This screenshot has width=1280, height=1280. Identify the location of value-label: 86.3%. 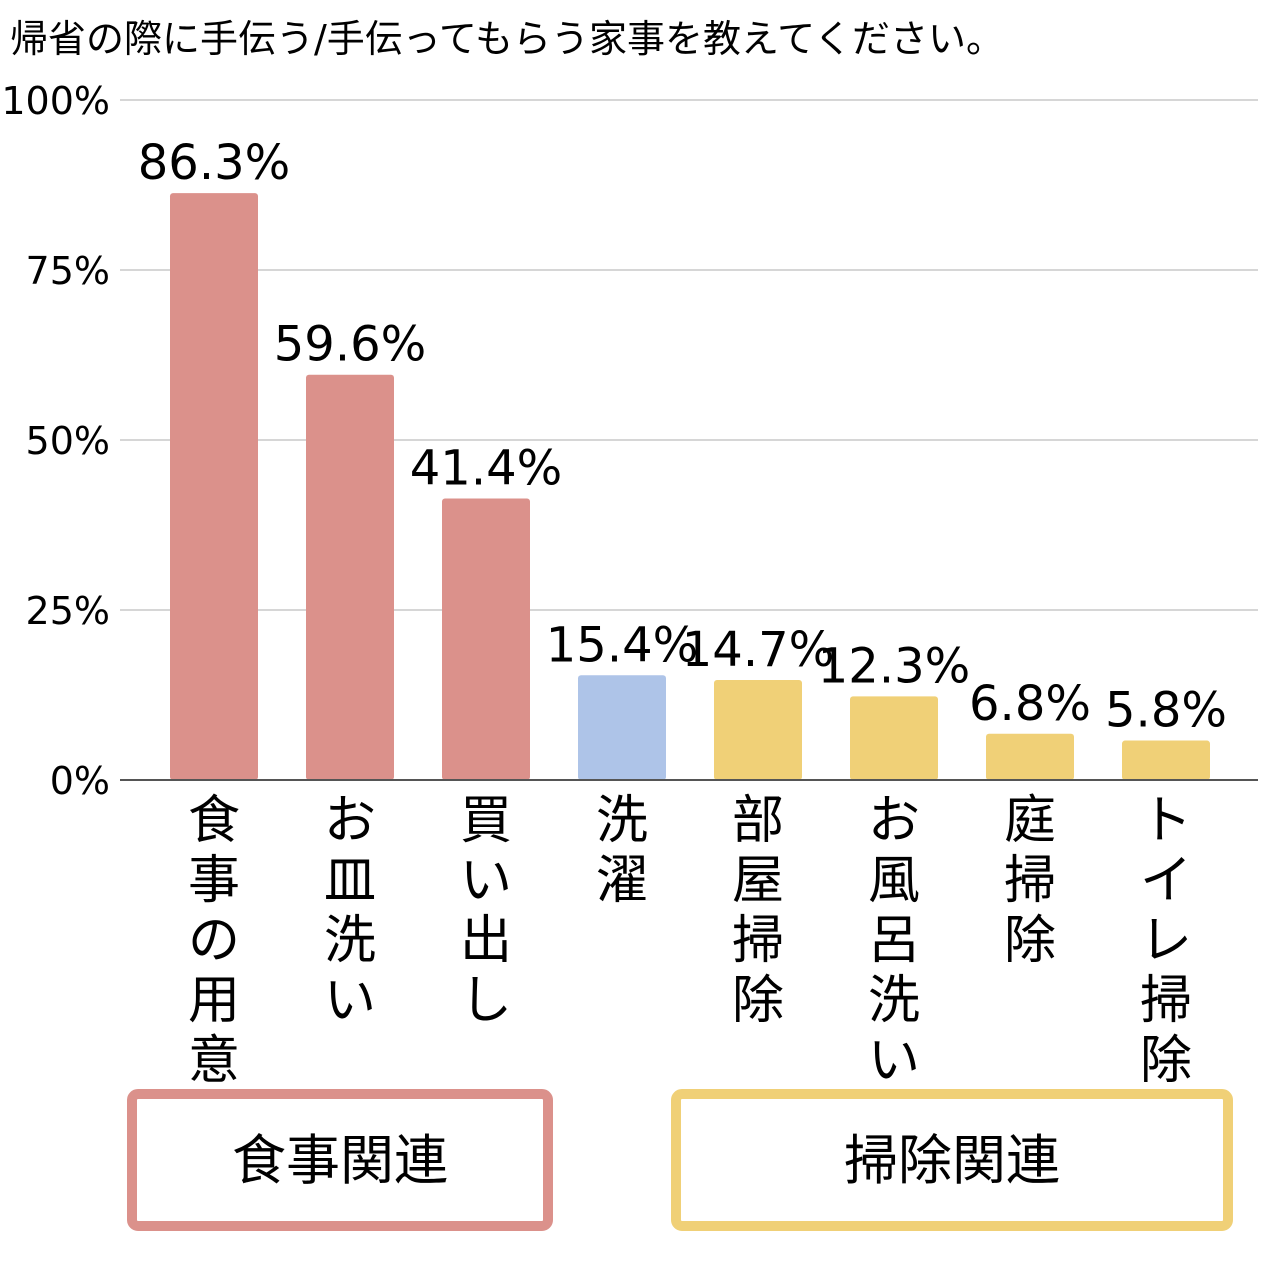
(214, 163).